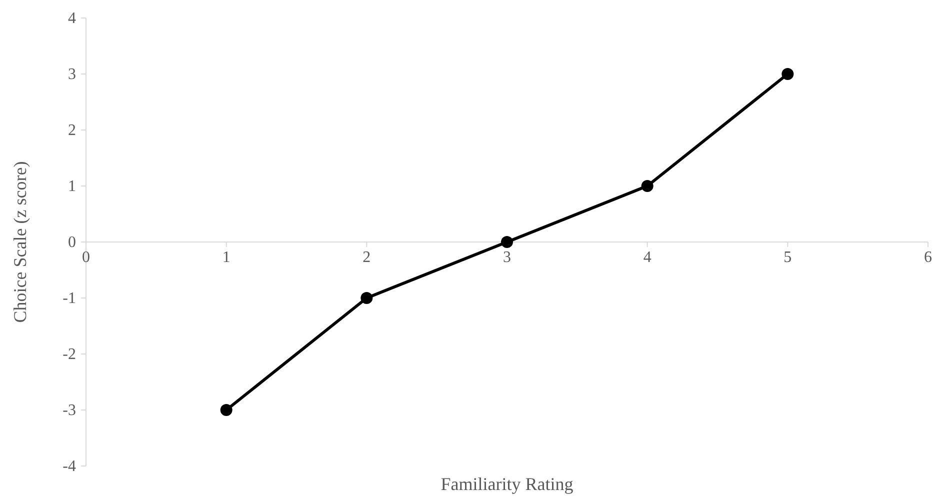 Image resolution: width=935 pixels, height=502 pixels. I want to click on x-tick-label: 1, so click(226, 257).